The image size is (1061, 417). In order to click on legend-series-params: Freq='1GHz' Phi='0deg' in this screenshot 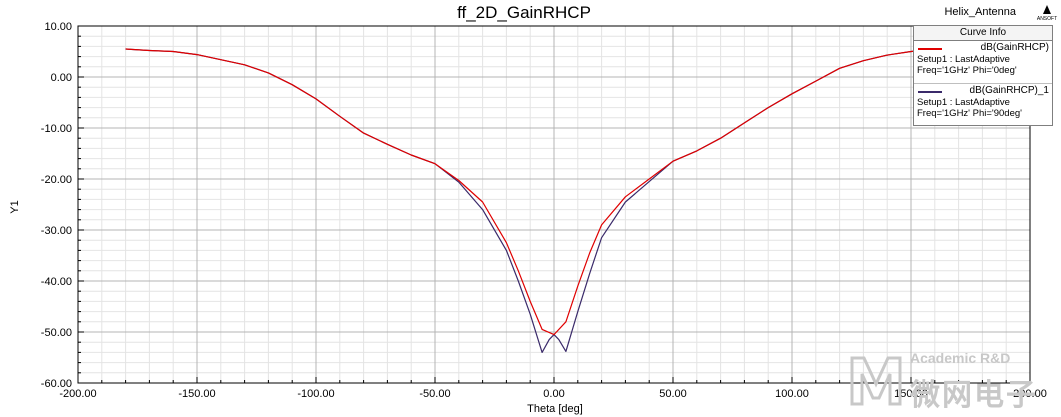, I will do `click(967, 70)`.